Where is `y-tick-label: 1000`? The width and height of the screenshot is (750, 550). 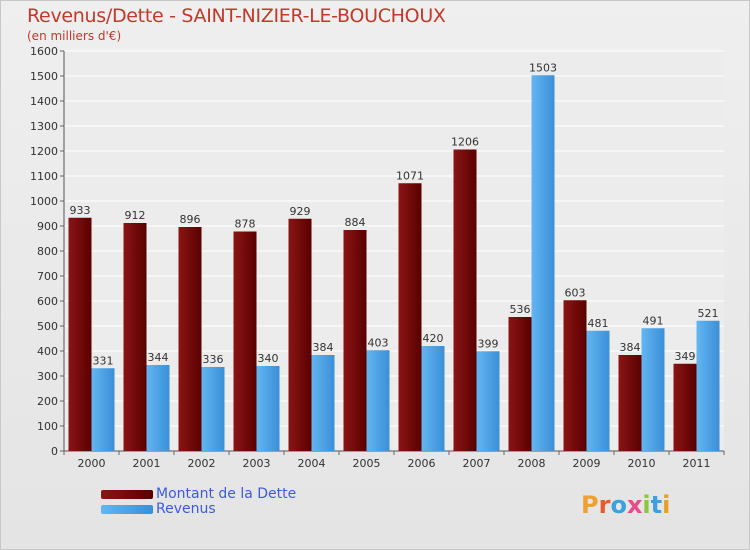
y-tick-label: 1000 is located at coordinates (44, 201).